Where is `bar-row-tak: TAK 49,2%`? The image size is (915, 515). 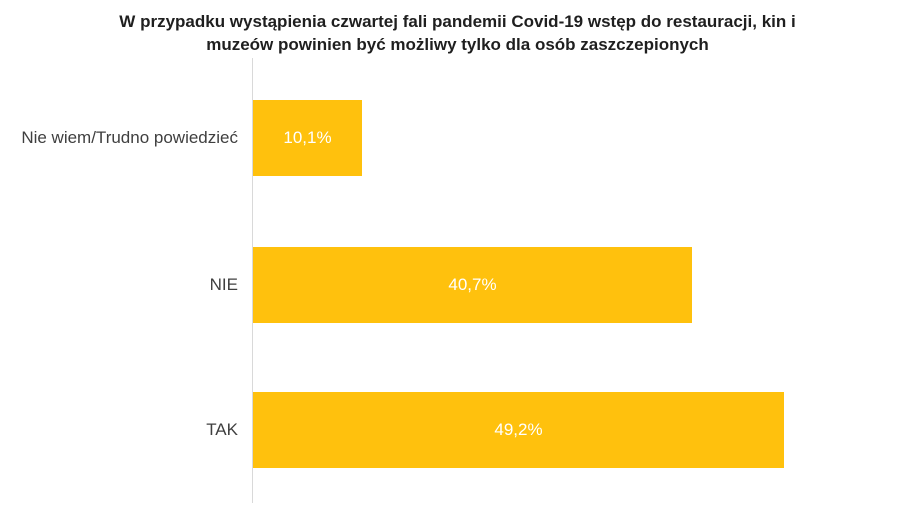 bar-row-tak: TAK 49,2% is located at coordinates (457, 430).